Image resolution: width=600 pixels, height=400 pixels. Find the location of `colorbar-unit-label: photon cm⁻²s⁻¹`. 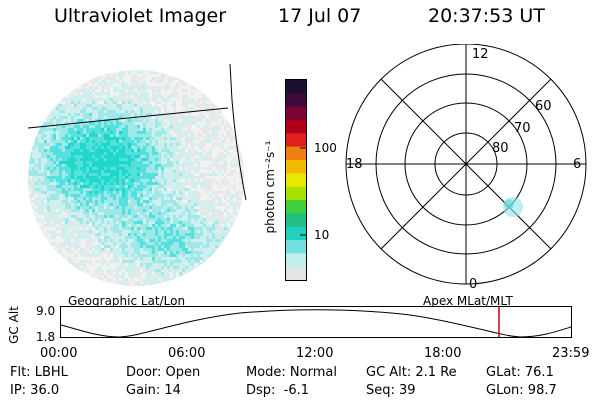

colorbar-unit-label: photon cm⁻²s⁻¹ is located at coordinates (270, 187).